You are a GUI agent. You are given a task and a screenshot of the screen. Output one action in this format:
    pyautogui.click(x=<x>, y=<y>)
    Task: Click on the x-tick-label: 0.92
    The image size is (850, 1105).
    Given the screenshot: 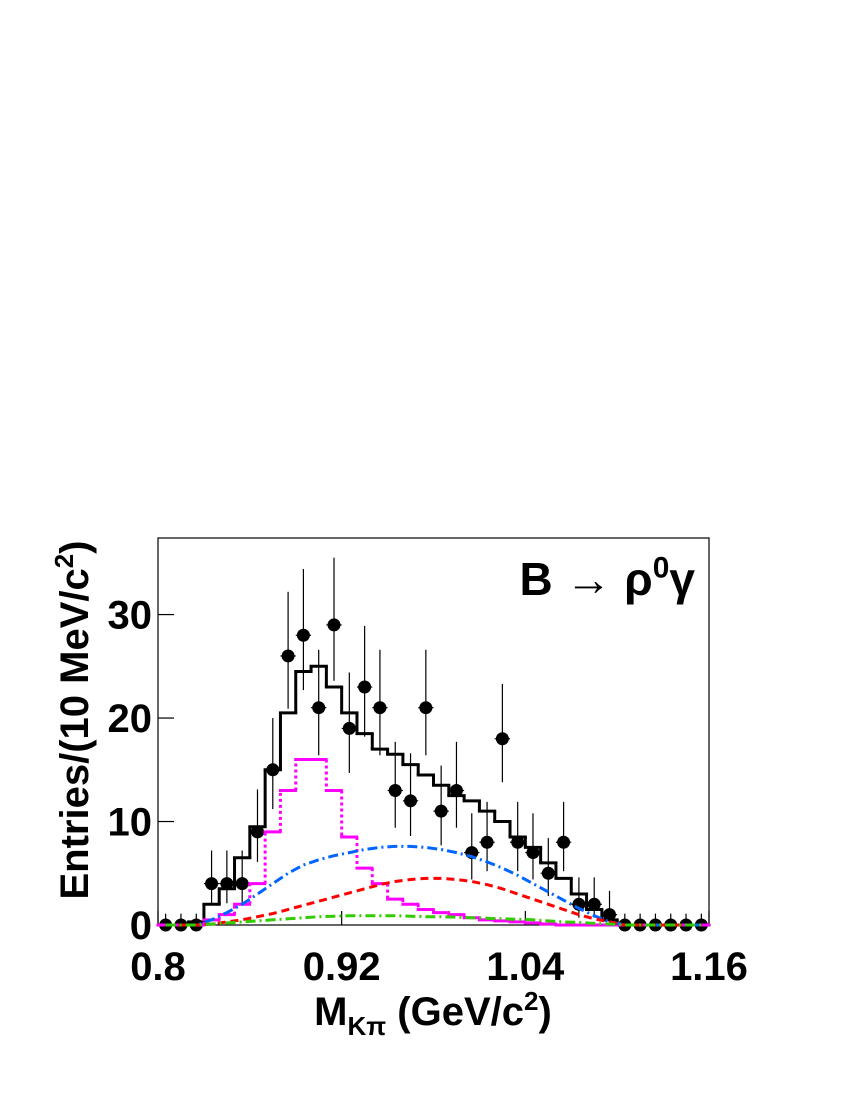 What is the action you would take?
    pyautogui.click(x=342, y=967)
    